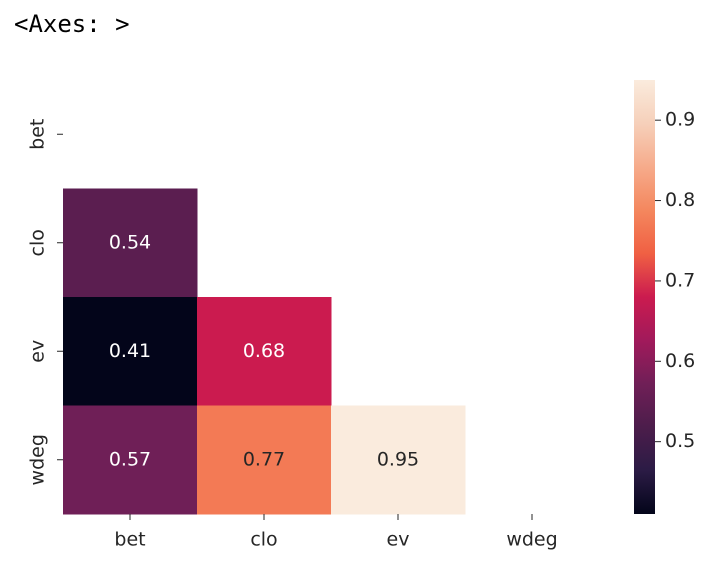  I want to click on cell-label: 0.57, so click(130, 459).